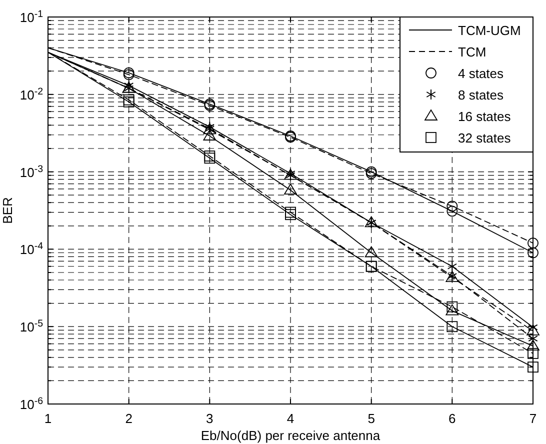  What do you see at coordinates (32, 326) in the screenshot?
I see `y-tick-label: 10$^{-5}$` at bounding box center [32, 326].